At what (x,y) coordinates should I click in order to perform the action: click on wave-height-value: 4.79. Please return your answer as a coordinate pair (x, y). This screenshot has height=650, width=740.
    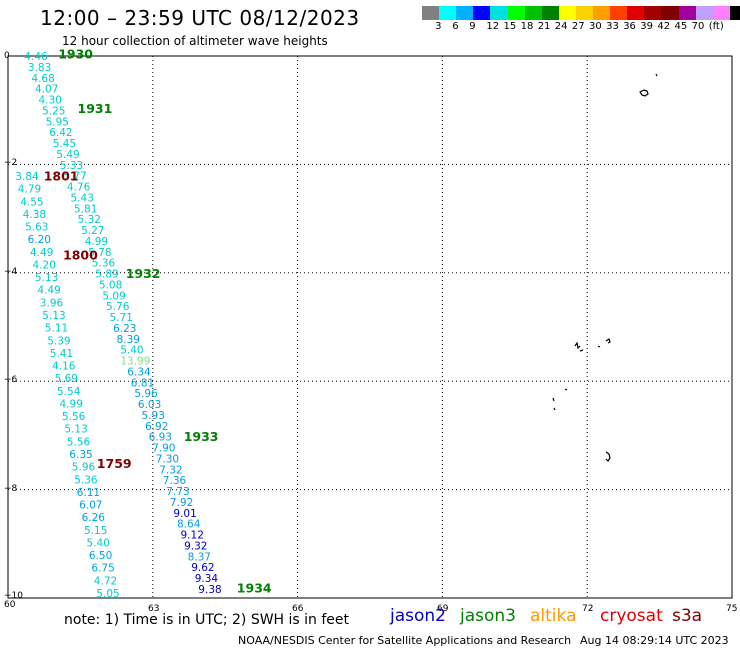
    Looking at the image, I should click on (29, 190).